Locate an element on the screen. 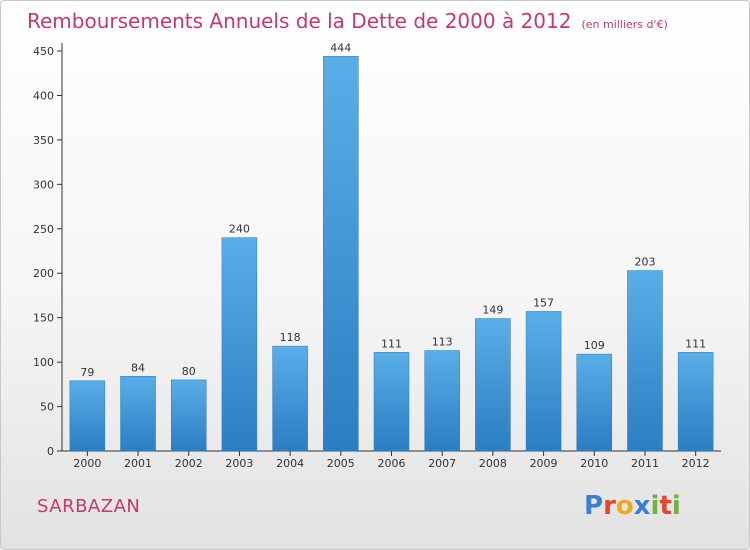 This screenshot has height=550, width=750. value-label-2007: 113 is located at coordinates (442, 342).